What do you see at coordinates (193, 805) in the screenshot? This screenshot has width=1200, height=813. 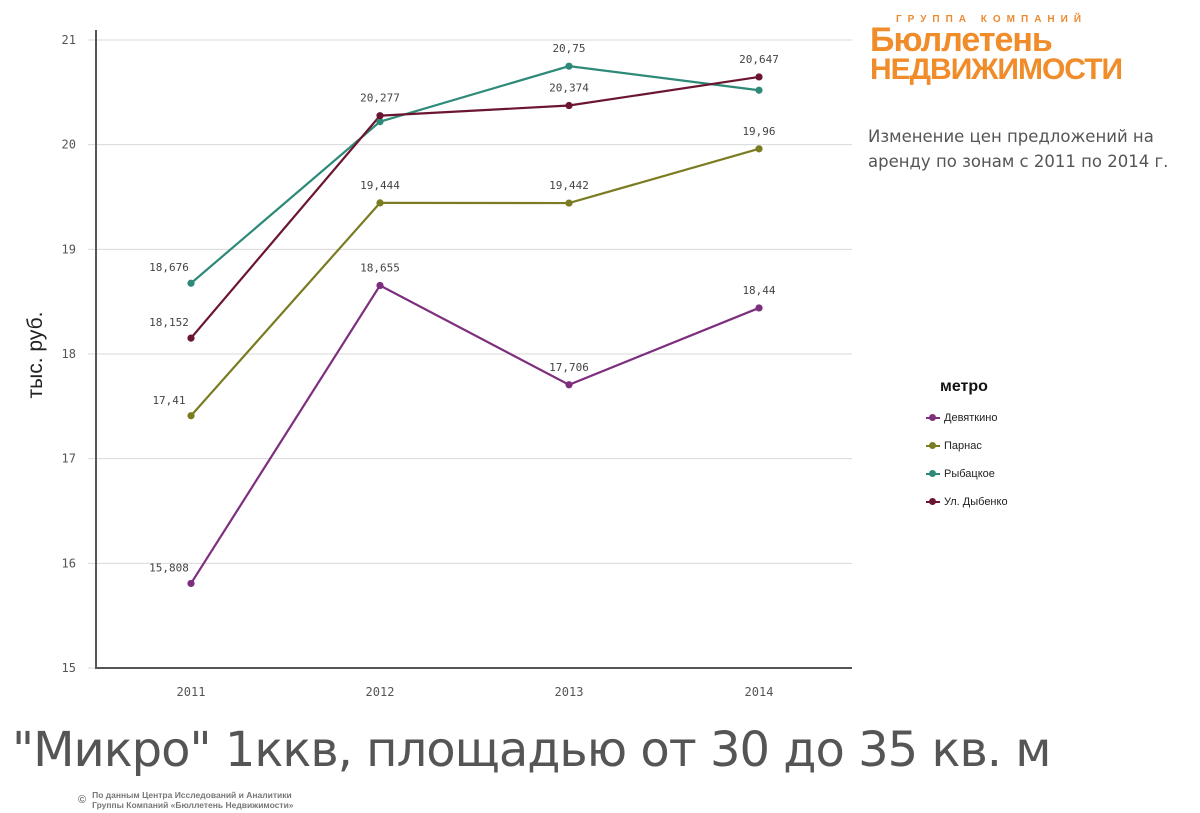 I see `source-line-2: Группы Компаний «Бюллетень Недвижимости»` at bounding box center [193, 805].